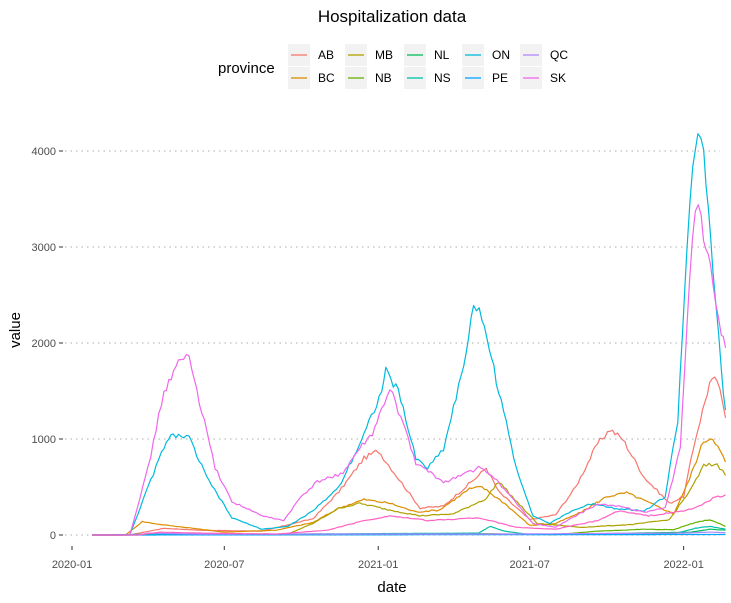 The image size is (731, 603). What do you see at coordinates (529, 565) in the screenshot?
I see `x-tick-label: 2021-07` at bounding box center [529, 565].